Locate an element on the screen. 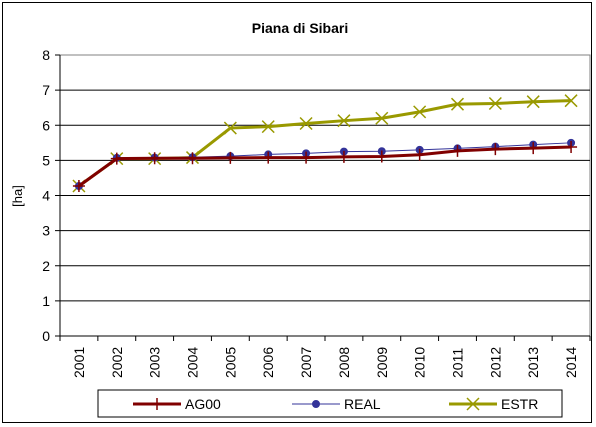 The height and width of the screenshot is (427, 596). y-axis-label: [ha] is located at coordinates (17, 196).